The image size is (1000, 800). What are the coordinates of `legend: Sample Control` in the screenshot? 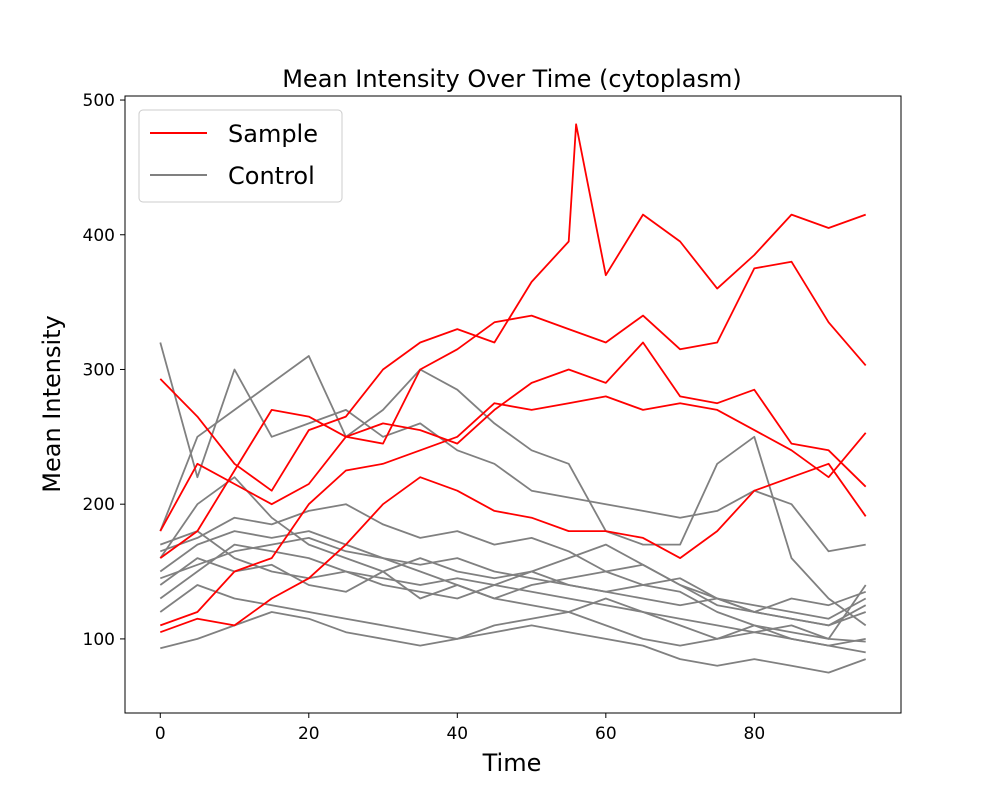 It's located at (240, 156).